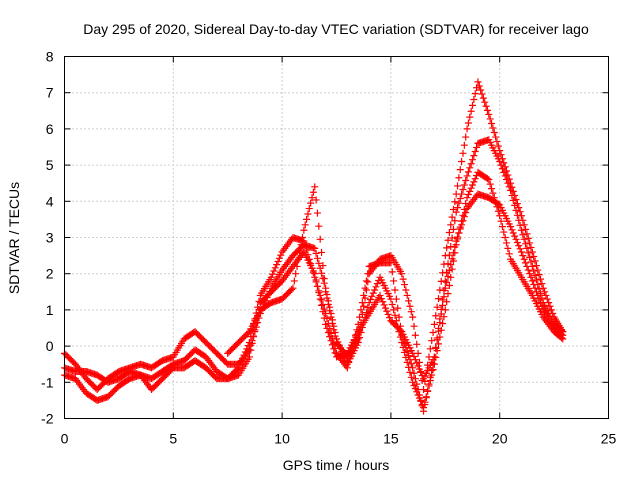 The height and width of the screenshot is (480, 640). Describe the element at coordinates (50, 274) in the screenshot. I see `y-tick-label: 2` at that location.